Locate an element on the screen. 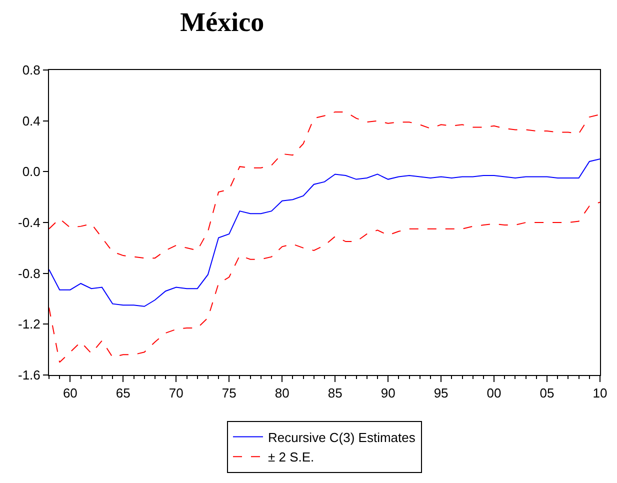 The image size is (617, 483). x-tick-label: 05 is located at coordinates (547, 393).